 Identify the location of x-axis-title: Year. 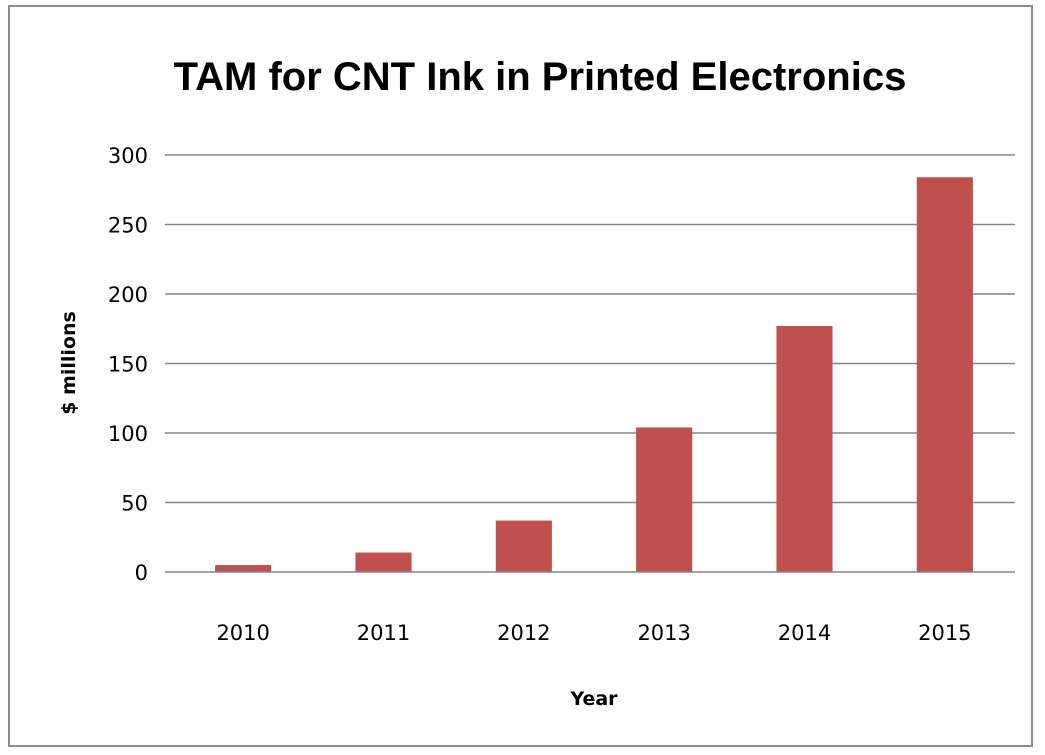
(593, 699).